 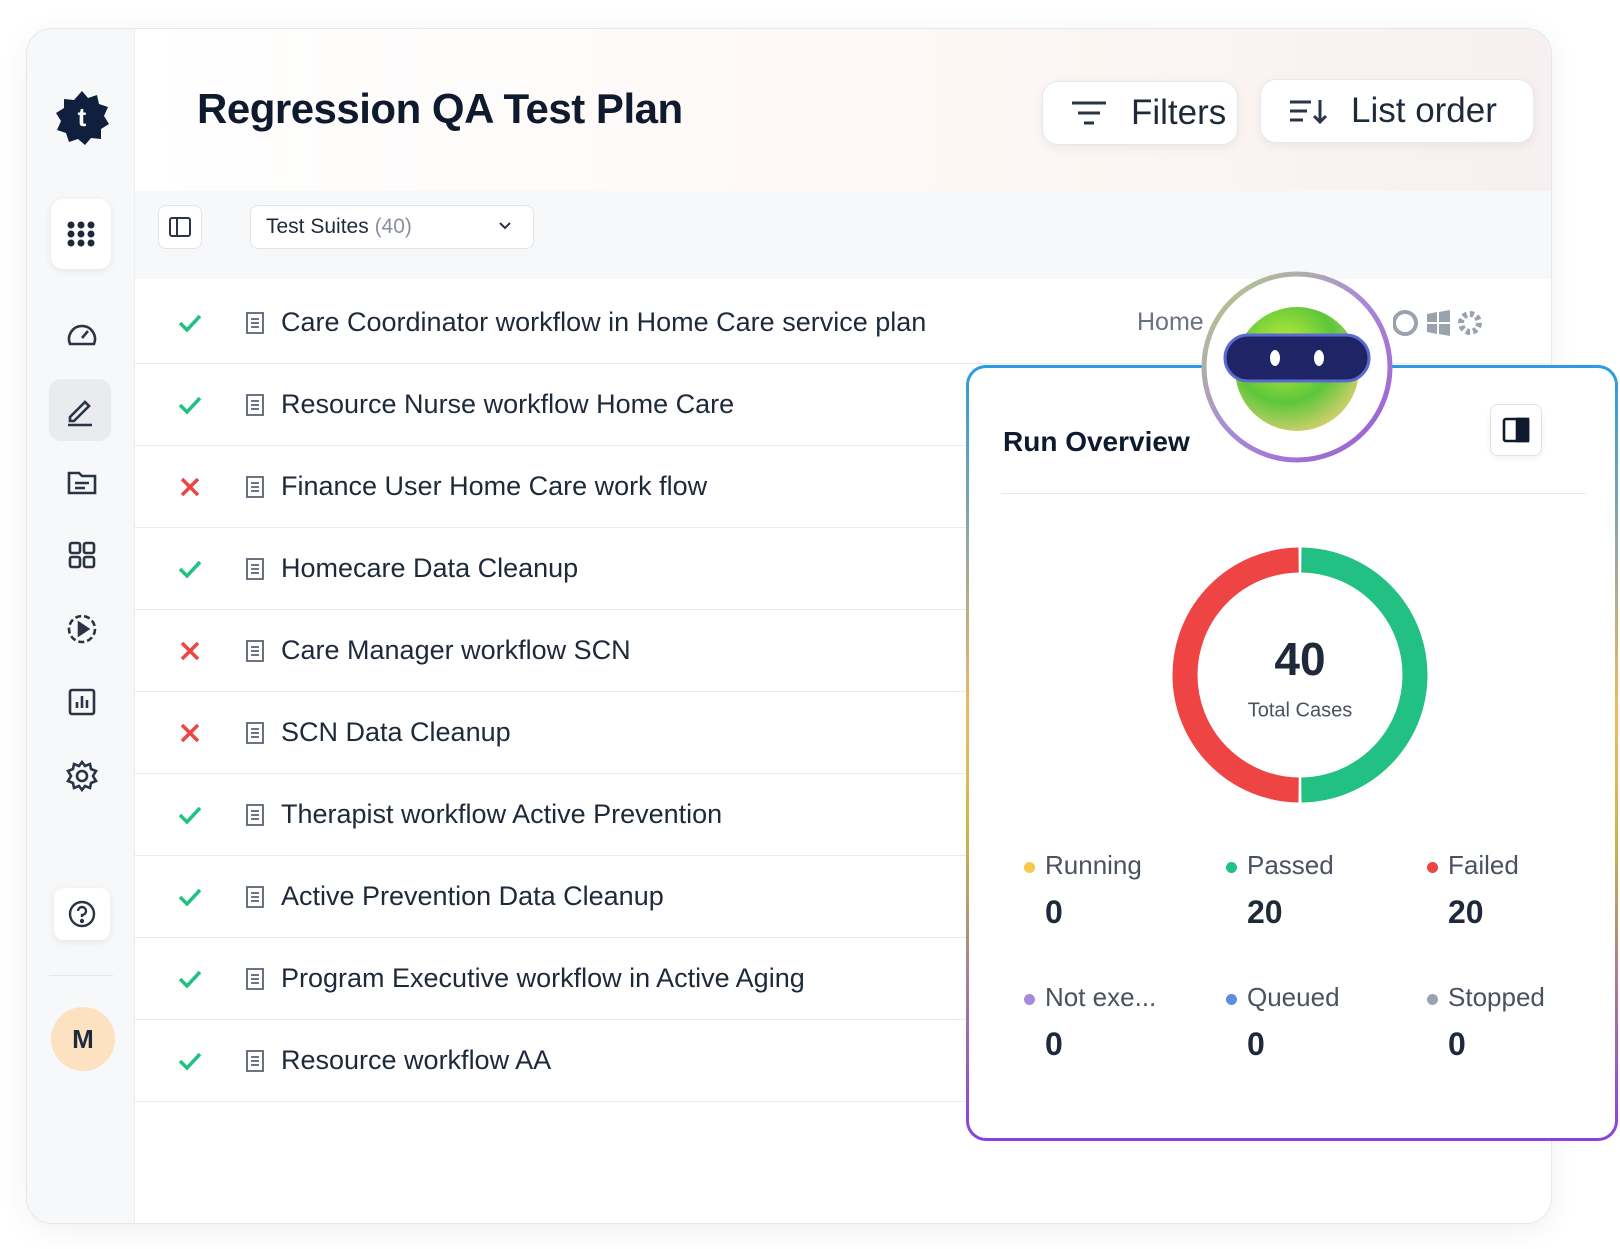 What do you see at coordinates (1299, 659) in the screenshot?
I see `total-cases: 40` at bounding box center [1299, 659].